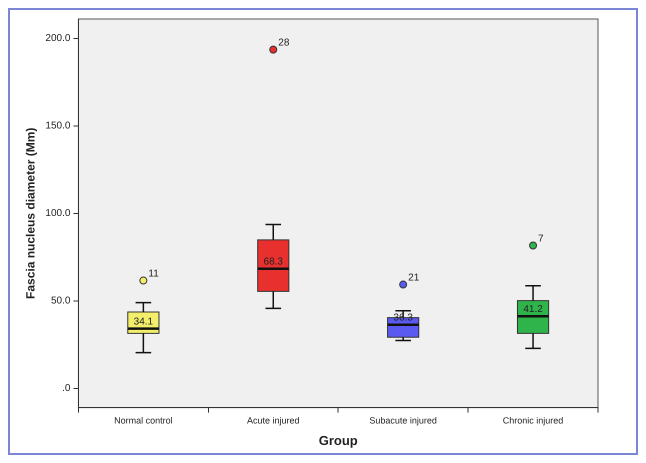  I want to click on text: 41.2, so click(533, 309).